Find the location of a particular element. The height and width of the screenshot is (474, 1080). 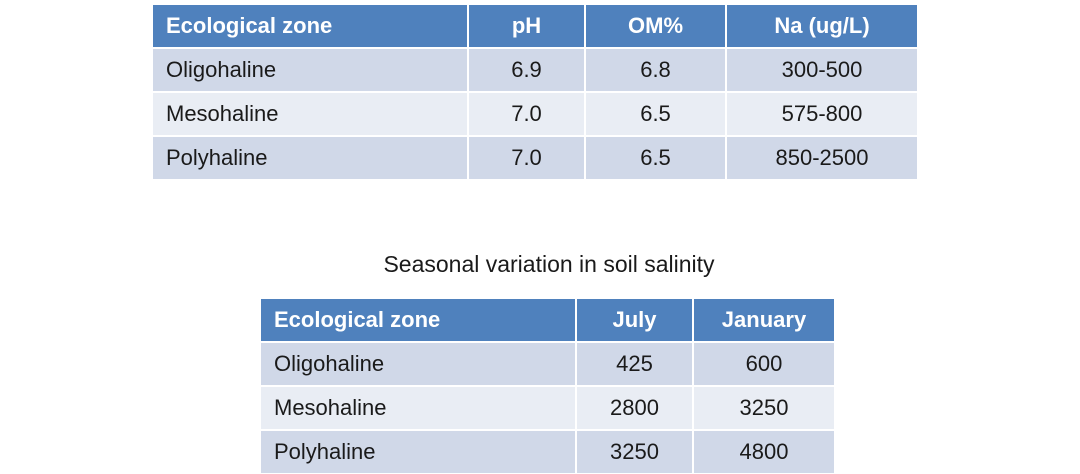

column-header-na: Na (ug/L) is located at coordinates (821, 27).